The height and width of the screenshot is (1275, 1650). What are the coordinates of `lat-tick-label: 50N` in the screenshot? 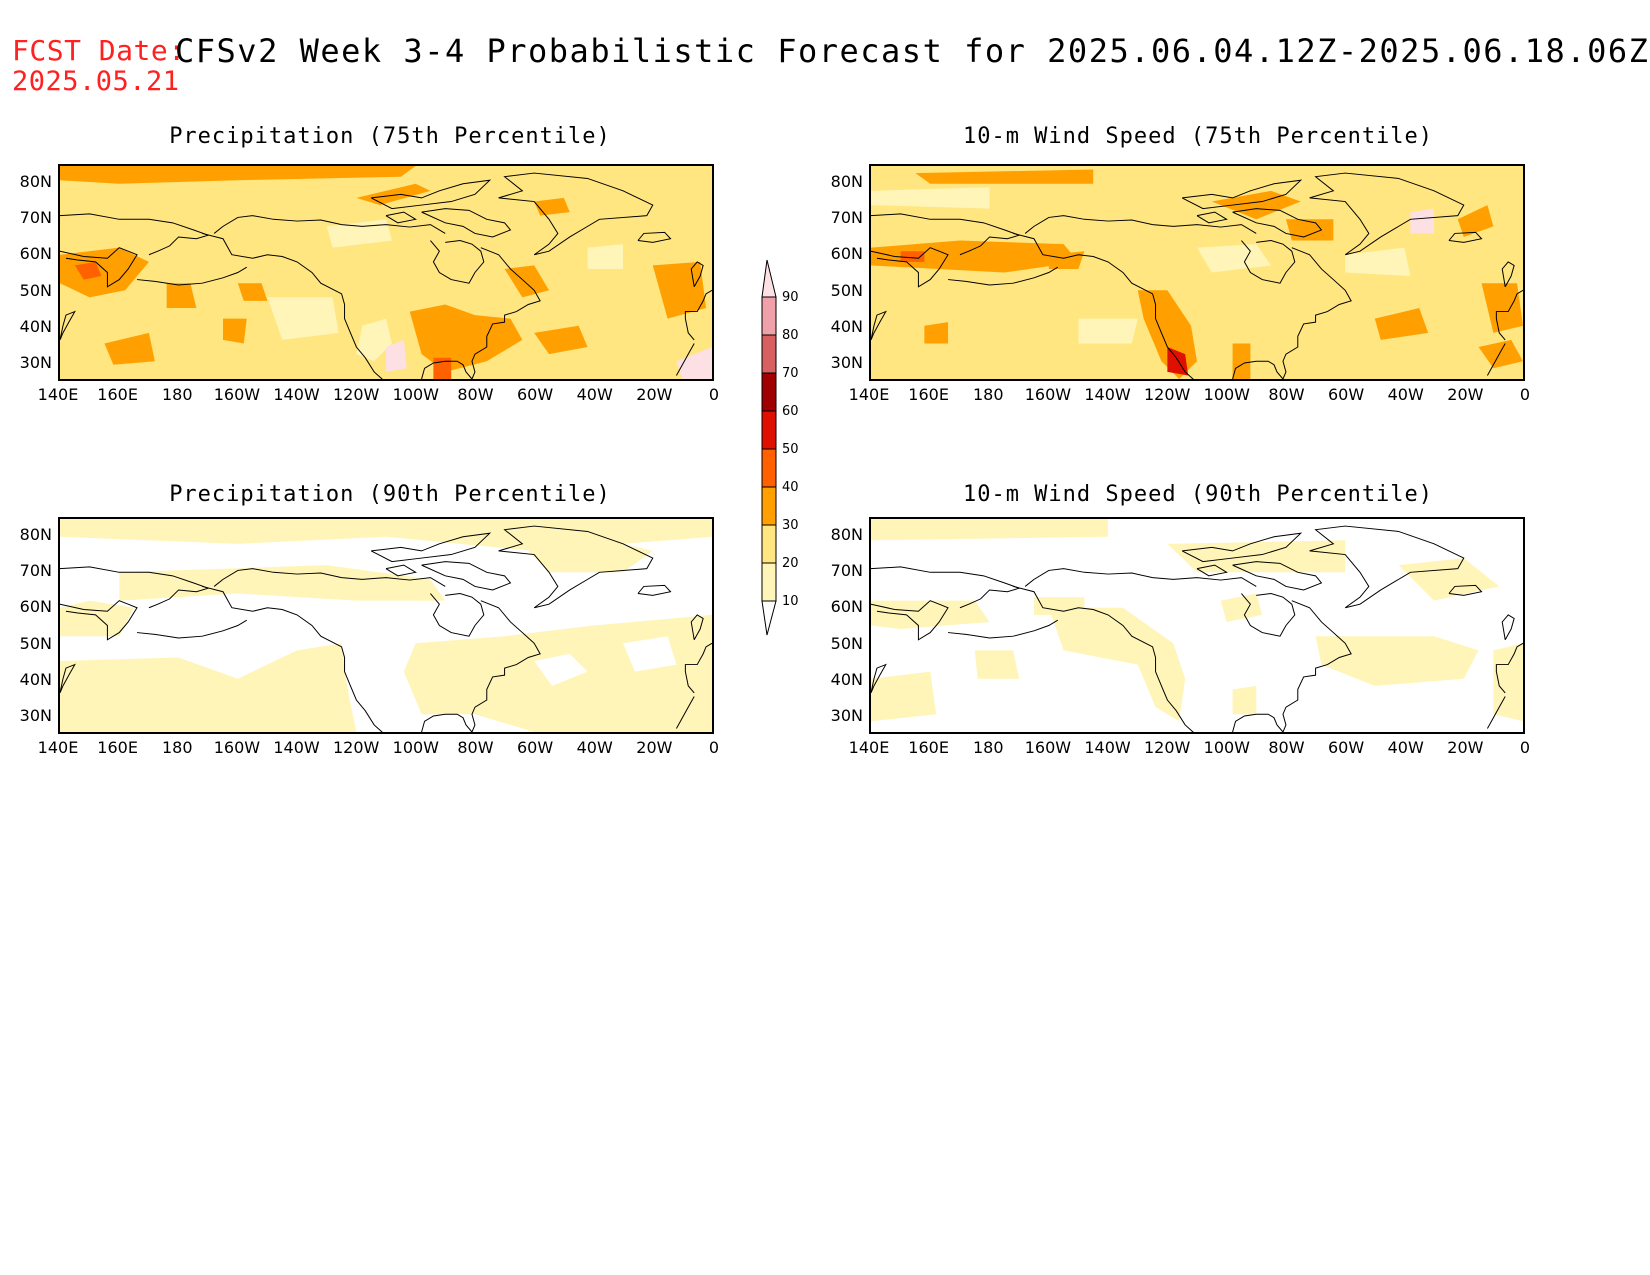 It's located at (846, 643).